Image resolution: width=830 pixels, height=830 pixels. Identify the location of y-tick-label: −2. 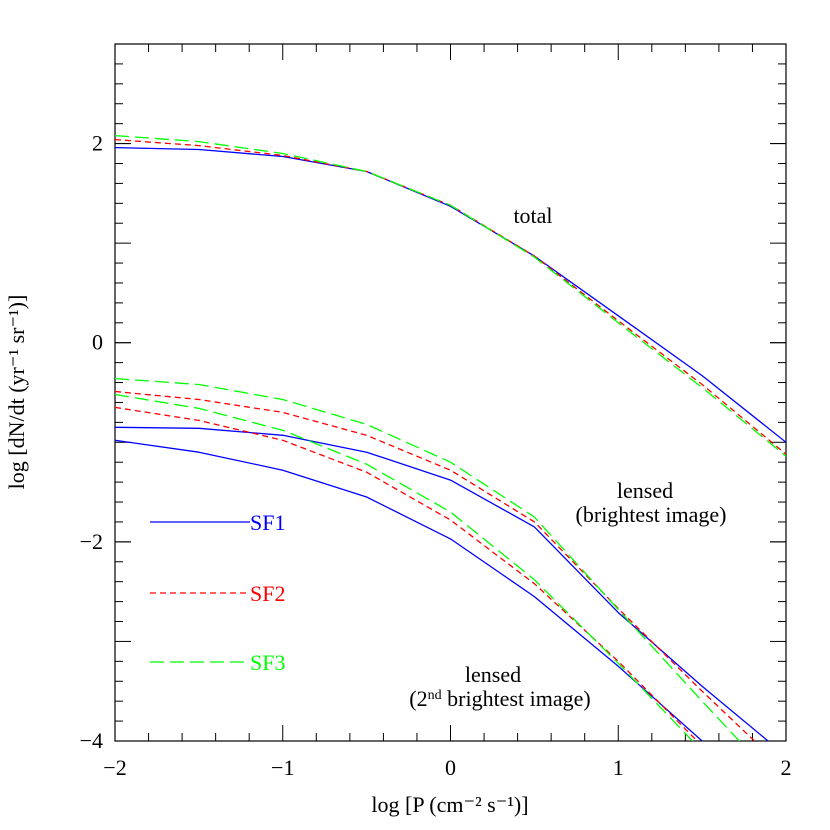
(91, 541).